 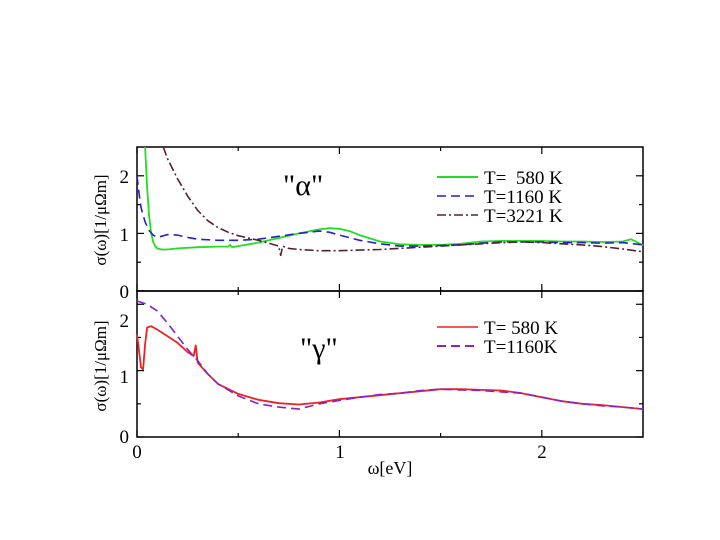 What do you see at coordinates (523, 216) in the screenshot?
I see `legend-label: T=3221 K` at bounding box center [523, 216].